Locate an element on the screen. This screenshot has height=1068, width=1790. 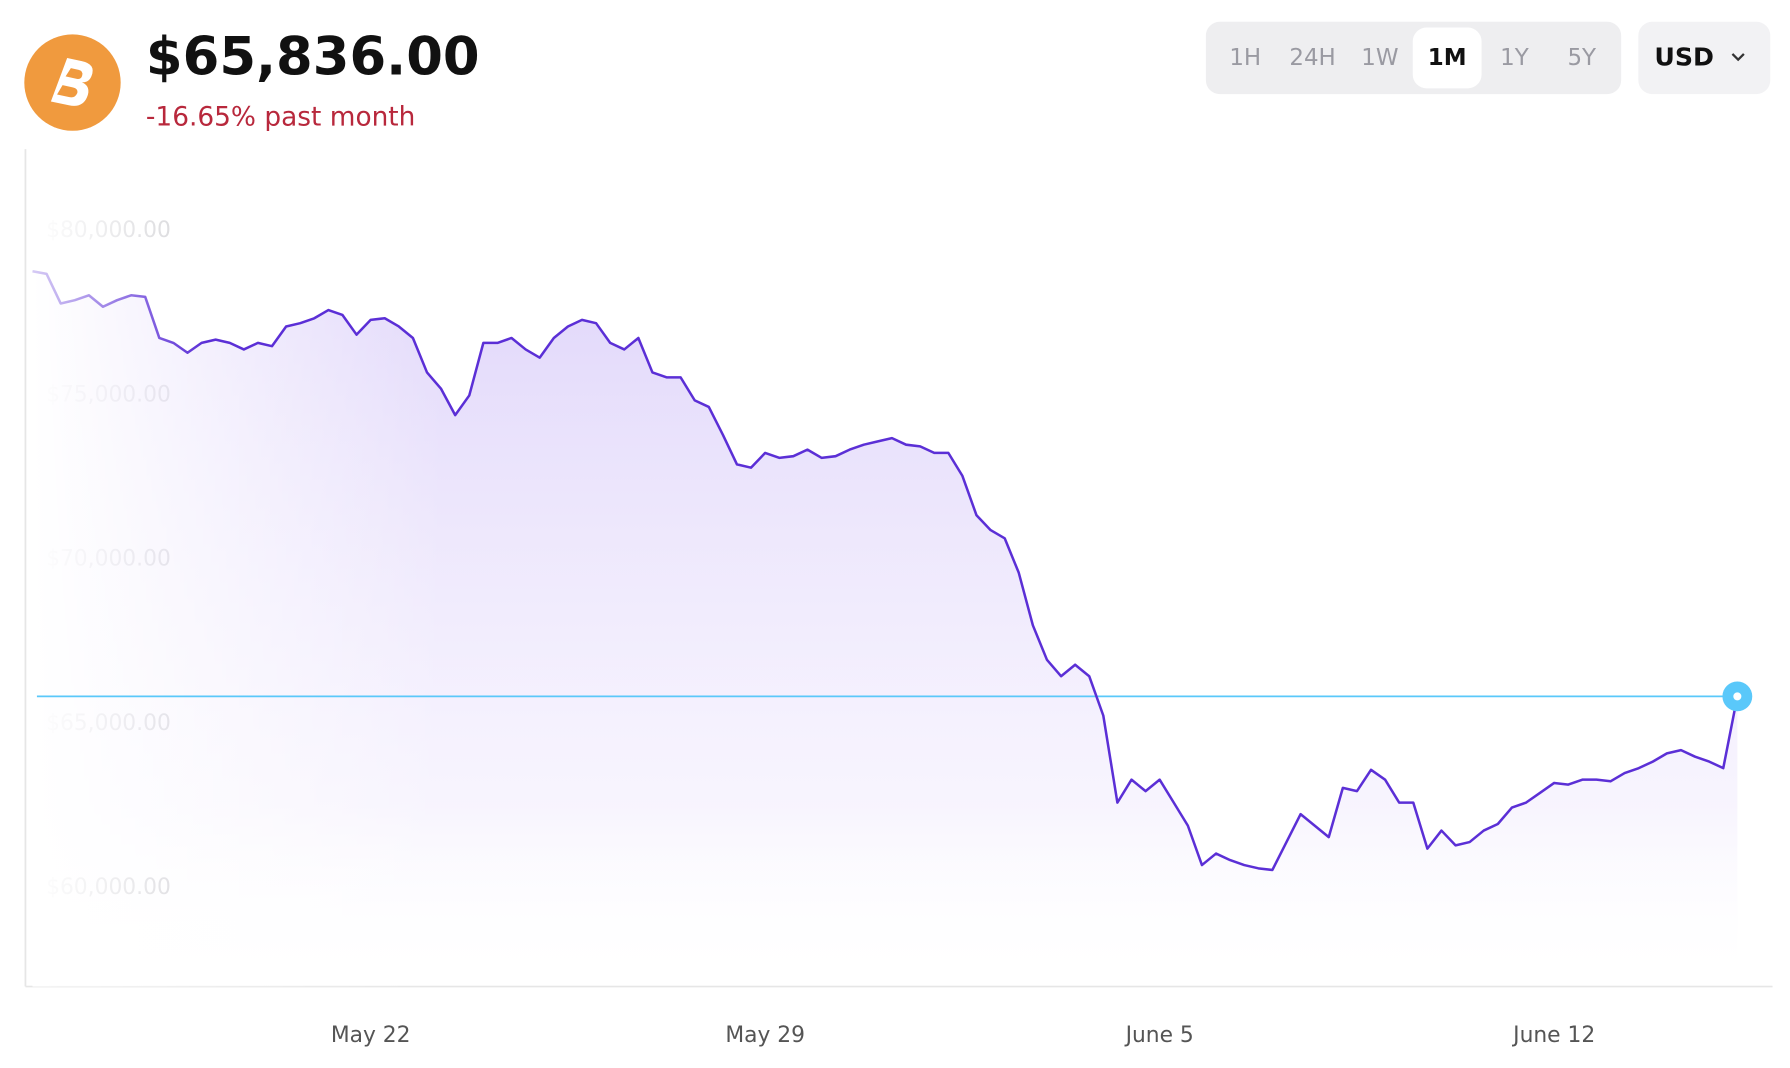
coin-icon is located at coordinates (72, 82).